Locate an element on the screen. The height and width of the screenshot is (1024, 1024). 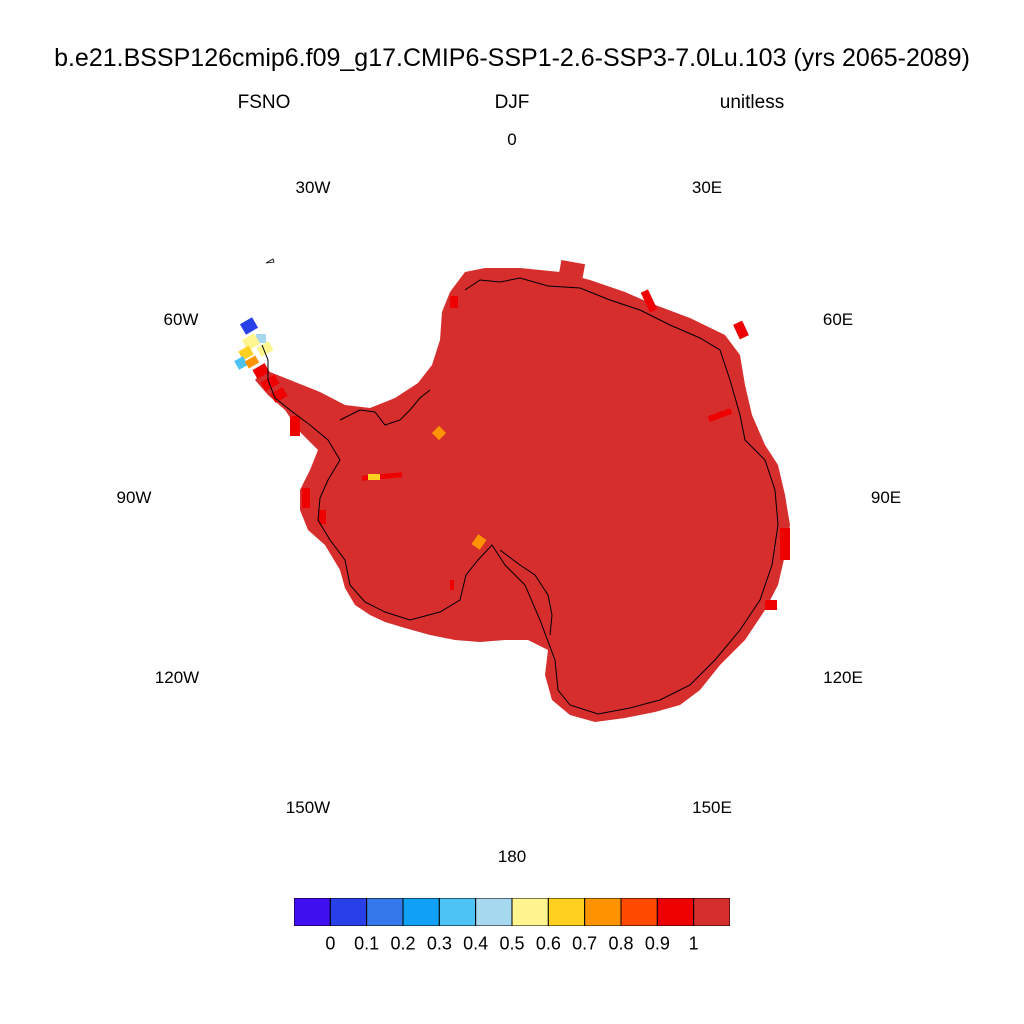
longitude-label: 180 is located at coordinates (512, 856).